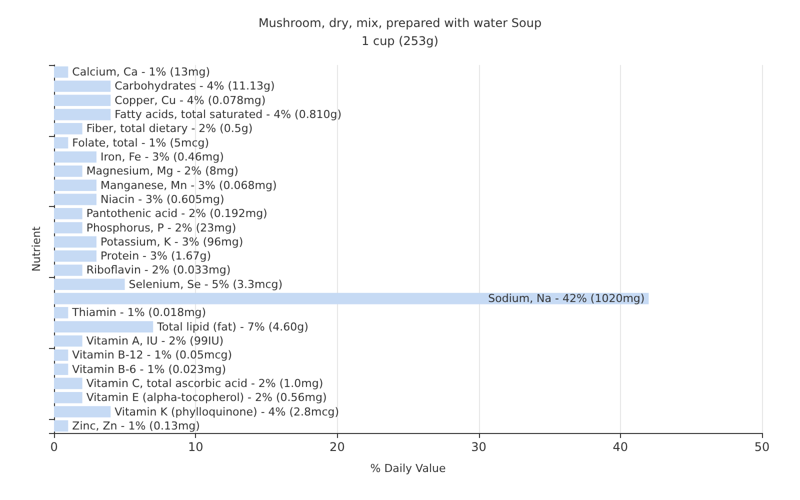 Image resolution: width=800 pixels, height=500 pixels. I want to click on x-tick-label: 30, so click(478, 447).